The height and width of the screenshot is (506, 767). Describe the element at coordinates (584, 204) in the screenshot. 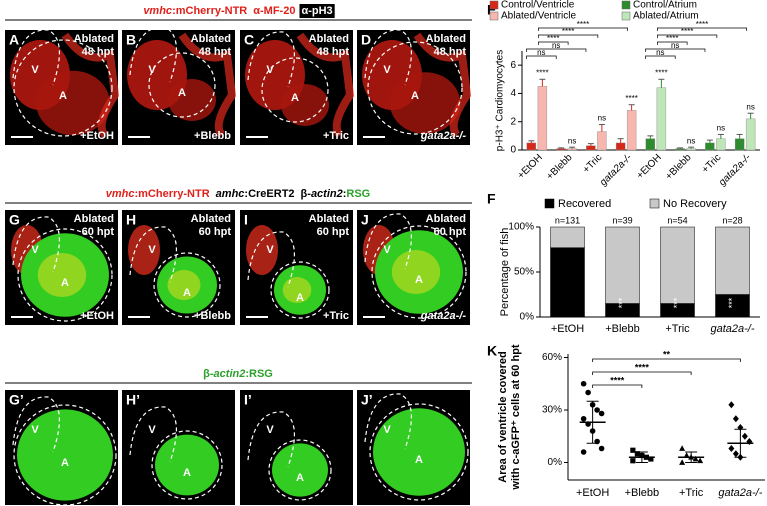

I see `legend-label: Recovered` at that location.